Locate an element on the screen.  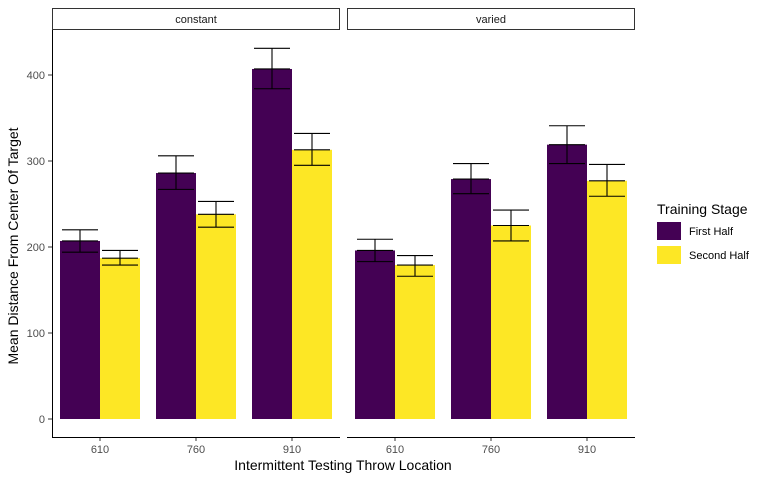
y-axis-title: Mean Distance From Center Of Target is located at coordinates (13, 245).